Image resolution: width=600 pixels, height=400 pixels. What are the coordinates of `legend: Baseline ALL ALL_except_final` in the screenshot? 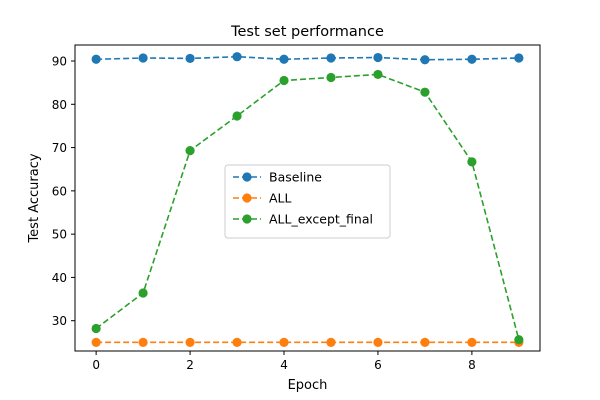 It's located at (307, 201).